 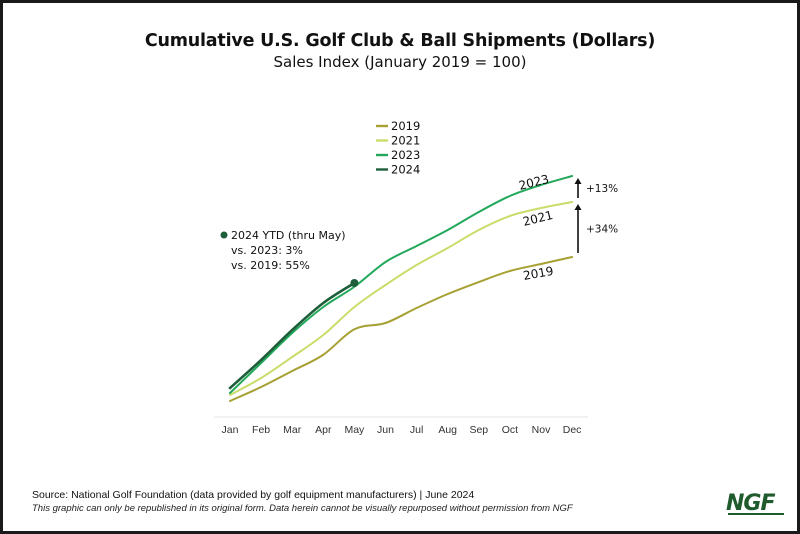 I want to click on arrow-label-2021-2023: +13%, so click(x=602, y=189).